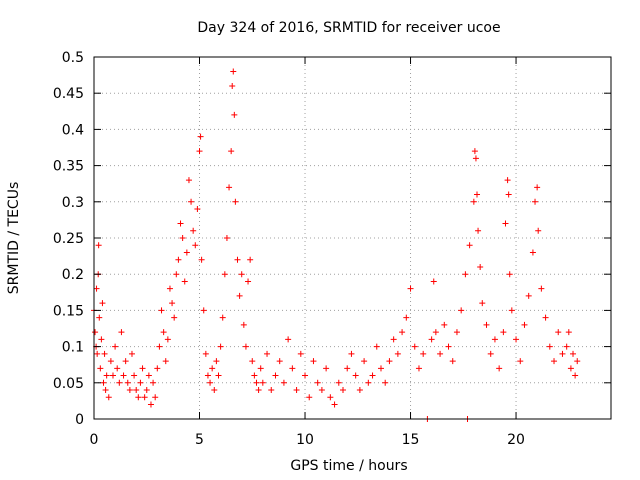 The image size is (640, 480). What do you see at coordinates (68, 384) in the screenshot?
I see `y-tick-label: 0.05` at bounding box center [68, 384].